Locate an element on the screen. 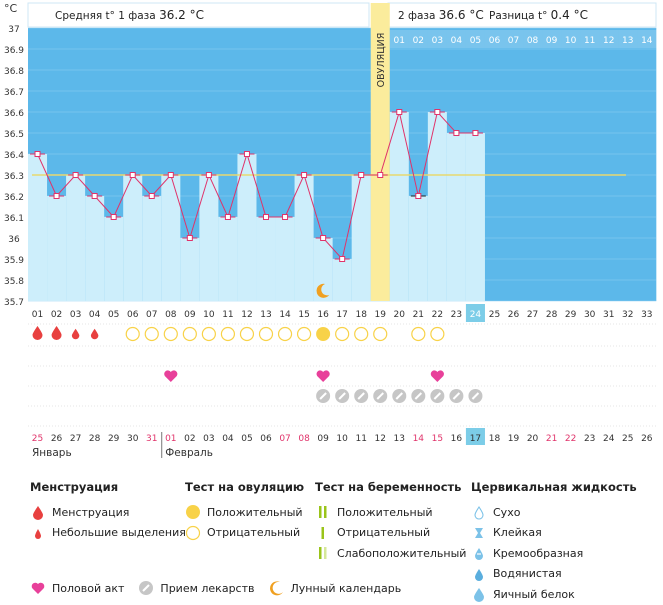 Image resolution: width=663 pixels, height=605 pixels. cycle-day-label: 18 is located at coordinates (361, 315).